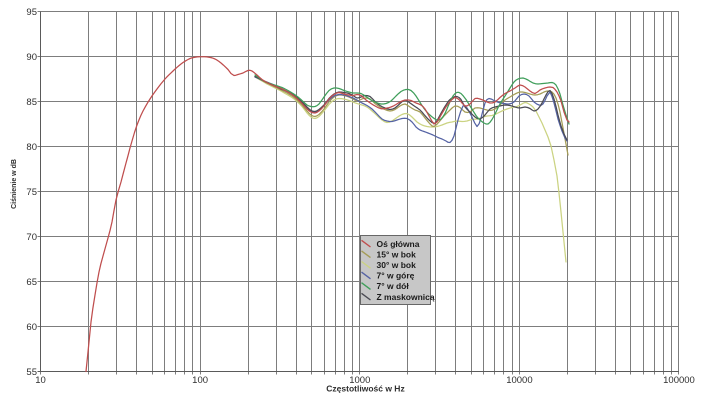 This screenshot has height=410, width=708. Describe the element at coordinates (365, 389) in the screenshot. I see `svg-text: Częstotliwość w Hz` at that location.